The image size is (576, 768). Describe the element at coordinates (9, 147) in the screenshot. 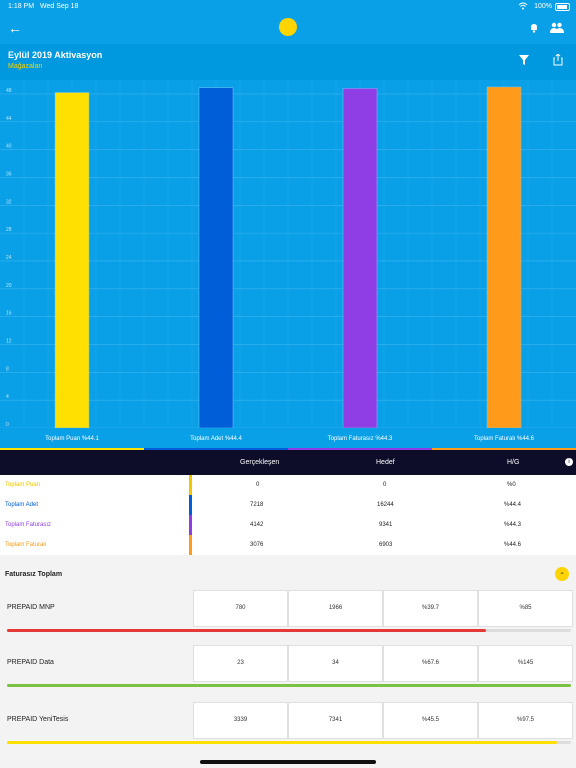

I see `y-tick-label: 40` at that location.